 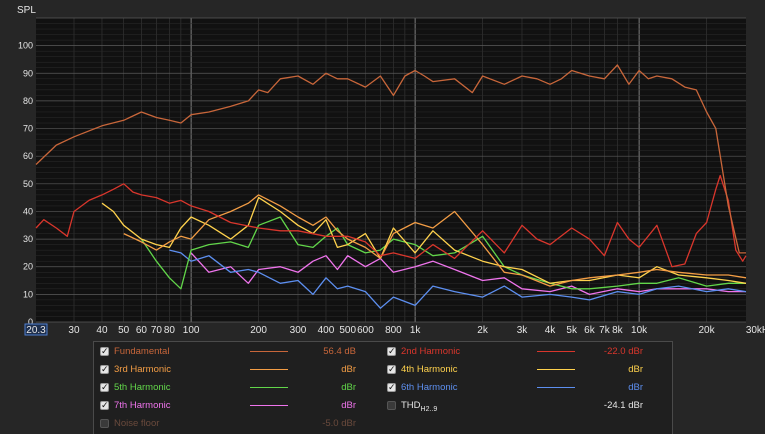 I want to click on h5-checkbox, so click(x=104, y=388).